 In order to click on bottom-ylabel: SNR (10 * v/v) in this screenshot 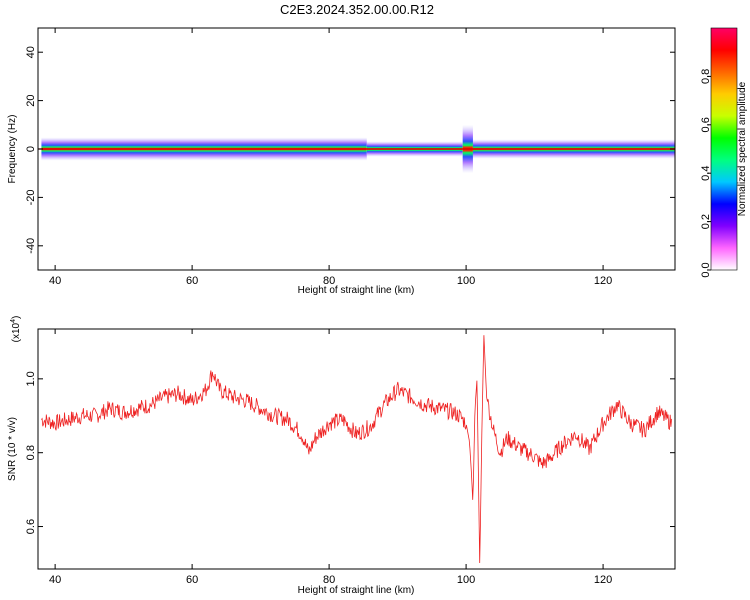, I will do `click(12, 449)`.